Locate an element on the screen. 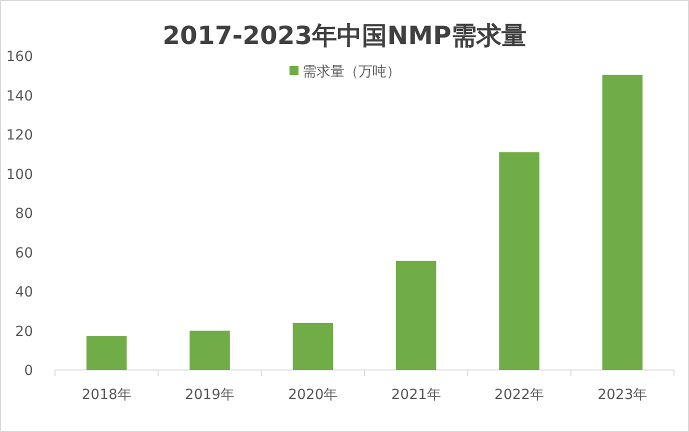 Image resolution: width=689 pixels, height=432 pixels. y-tick-label: 60 is located at coordinates (24, 253).